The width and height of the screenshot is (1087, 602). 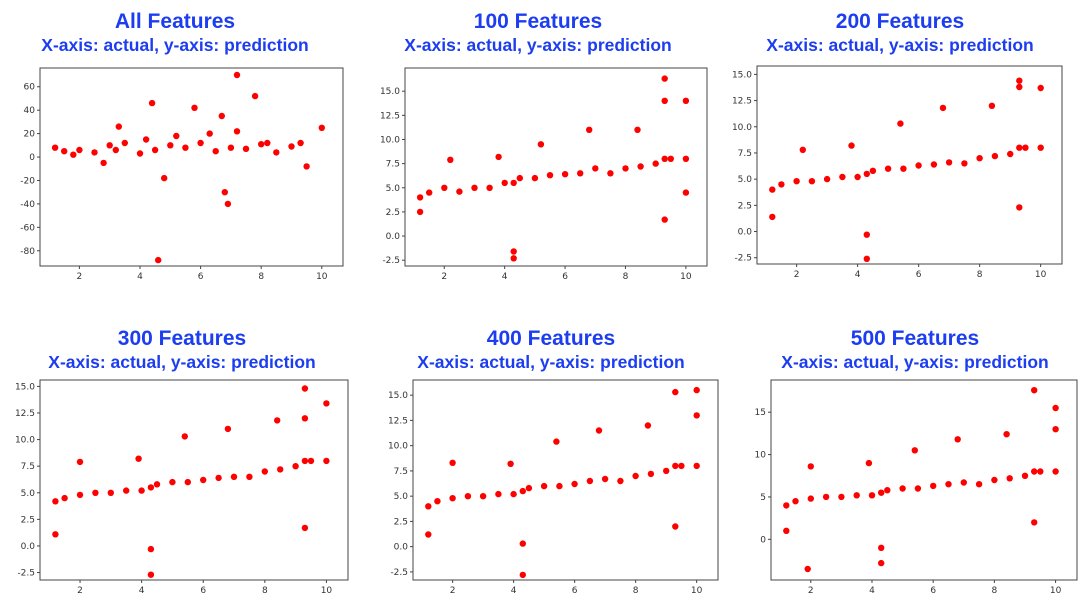 What do you see at coordinates (538, 21) in the screenshot?
I see `panel-title: 100 Features` at bounding box center [538, 21].